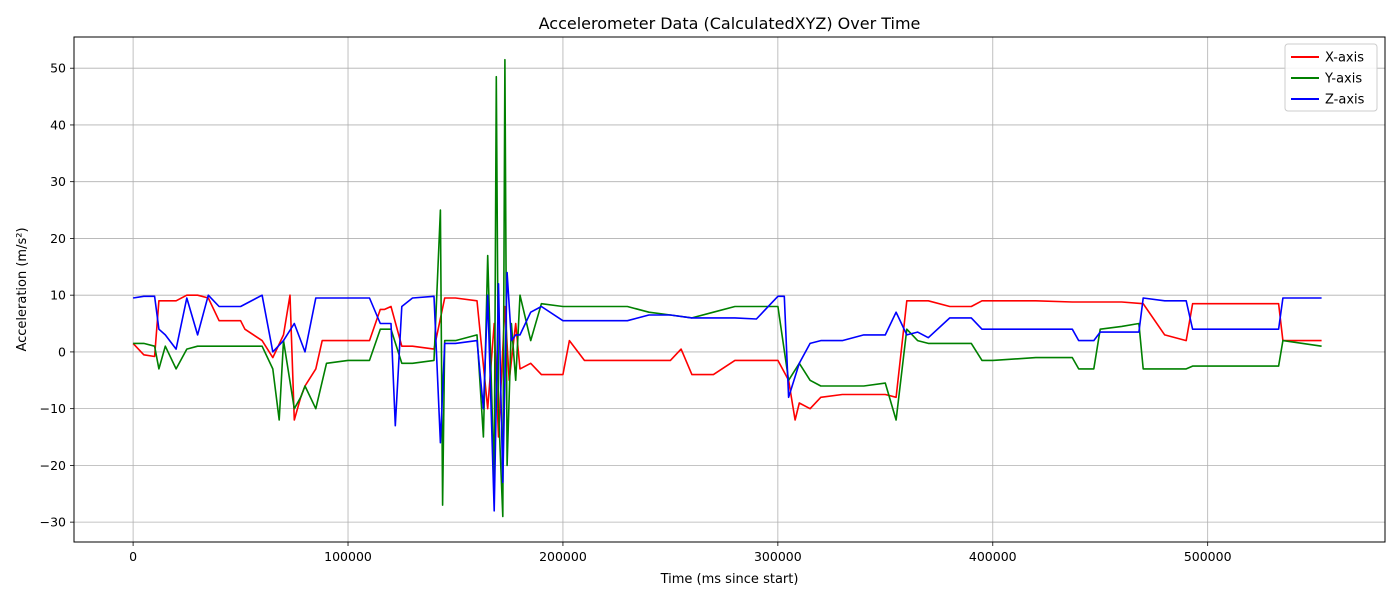 The image size is (1400, 600). What do you see at coordinates (993, 556) in the screenshot?
I see `x-tick-label: 400000` at bounding box center [993, 556].